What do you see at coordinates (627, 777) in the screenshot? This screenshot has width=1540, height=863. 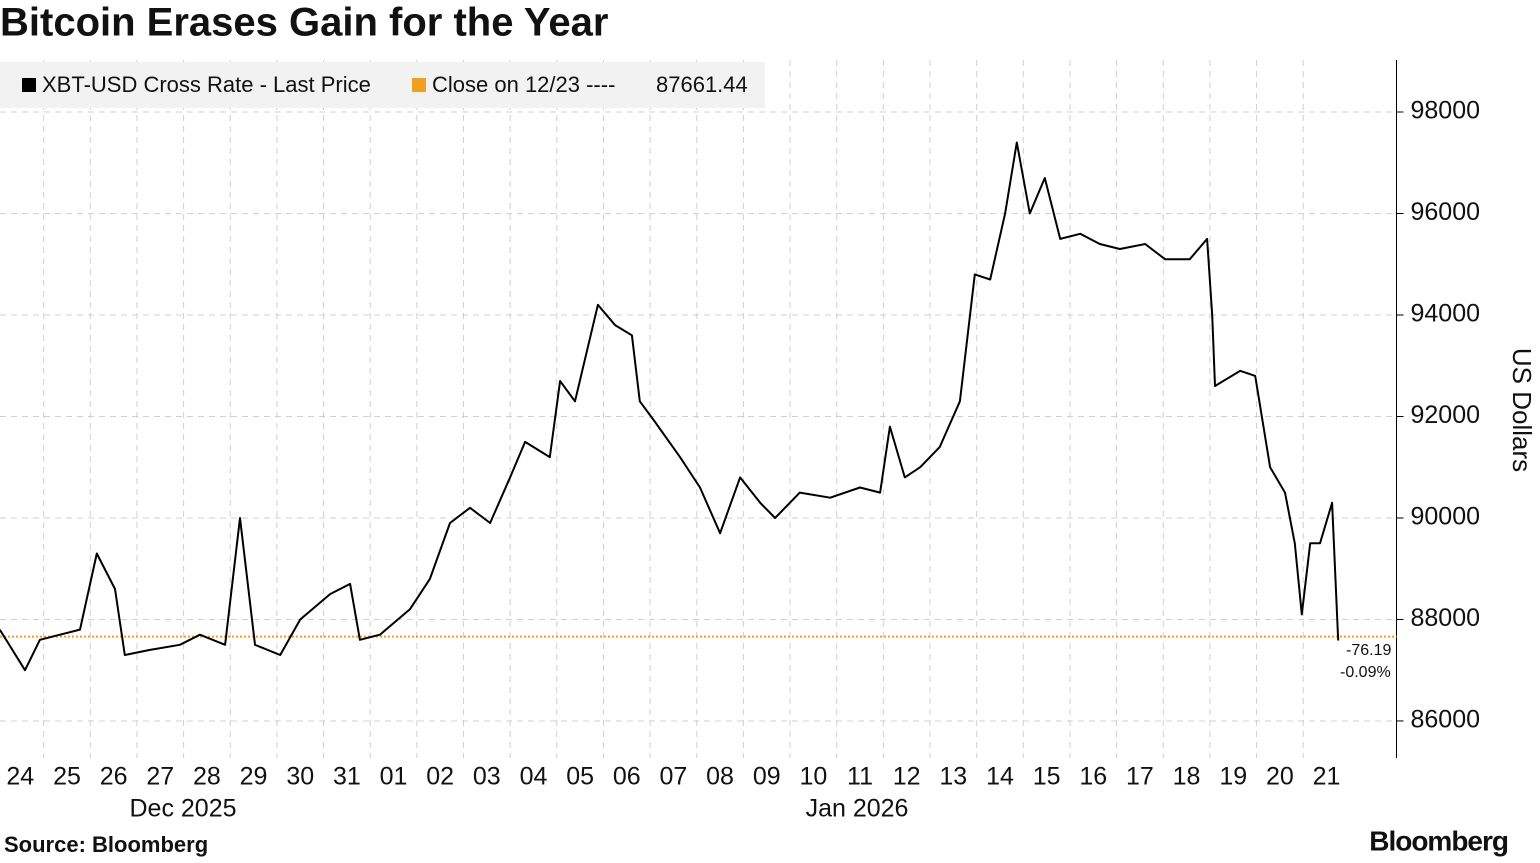 I see `x-tick-label: 06` at bounding box center [627, 777].